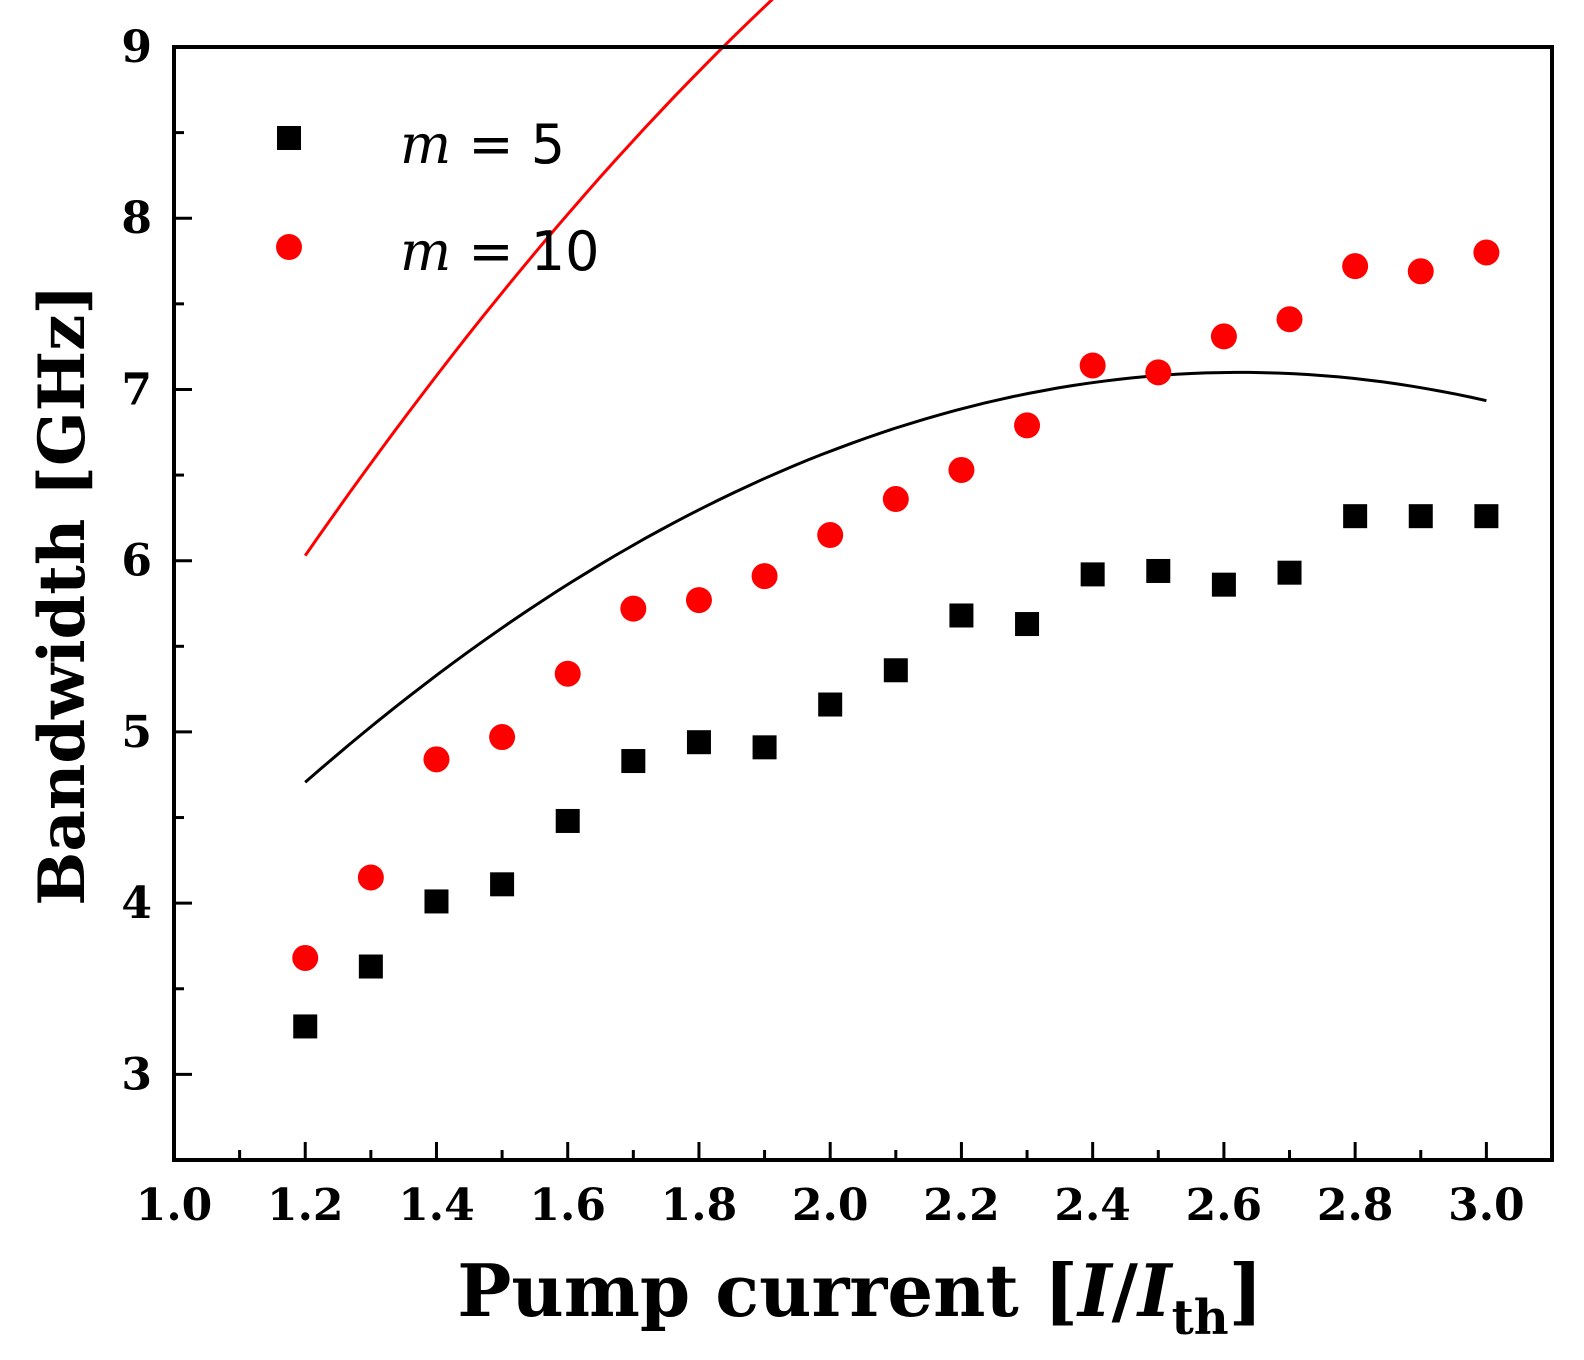  Describe the element at coordinates (136, 218) in the screenshot. I see `y-tick-label: 8` at that location.